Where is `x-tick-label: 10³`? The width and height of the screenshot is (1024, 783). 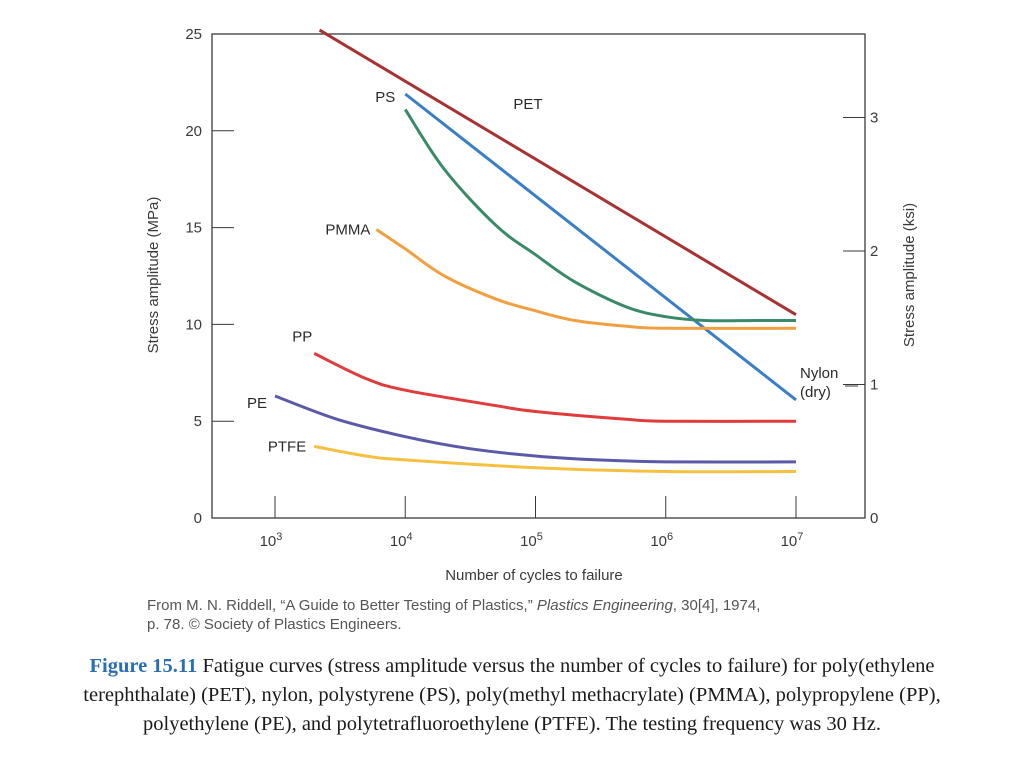
x-tick-label: 10³ is located at coordinates (271, 540).